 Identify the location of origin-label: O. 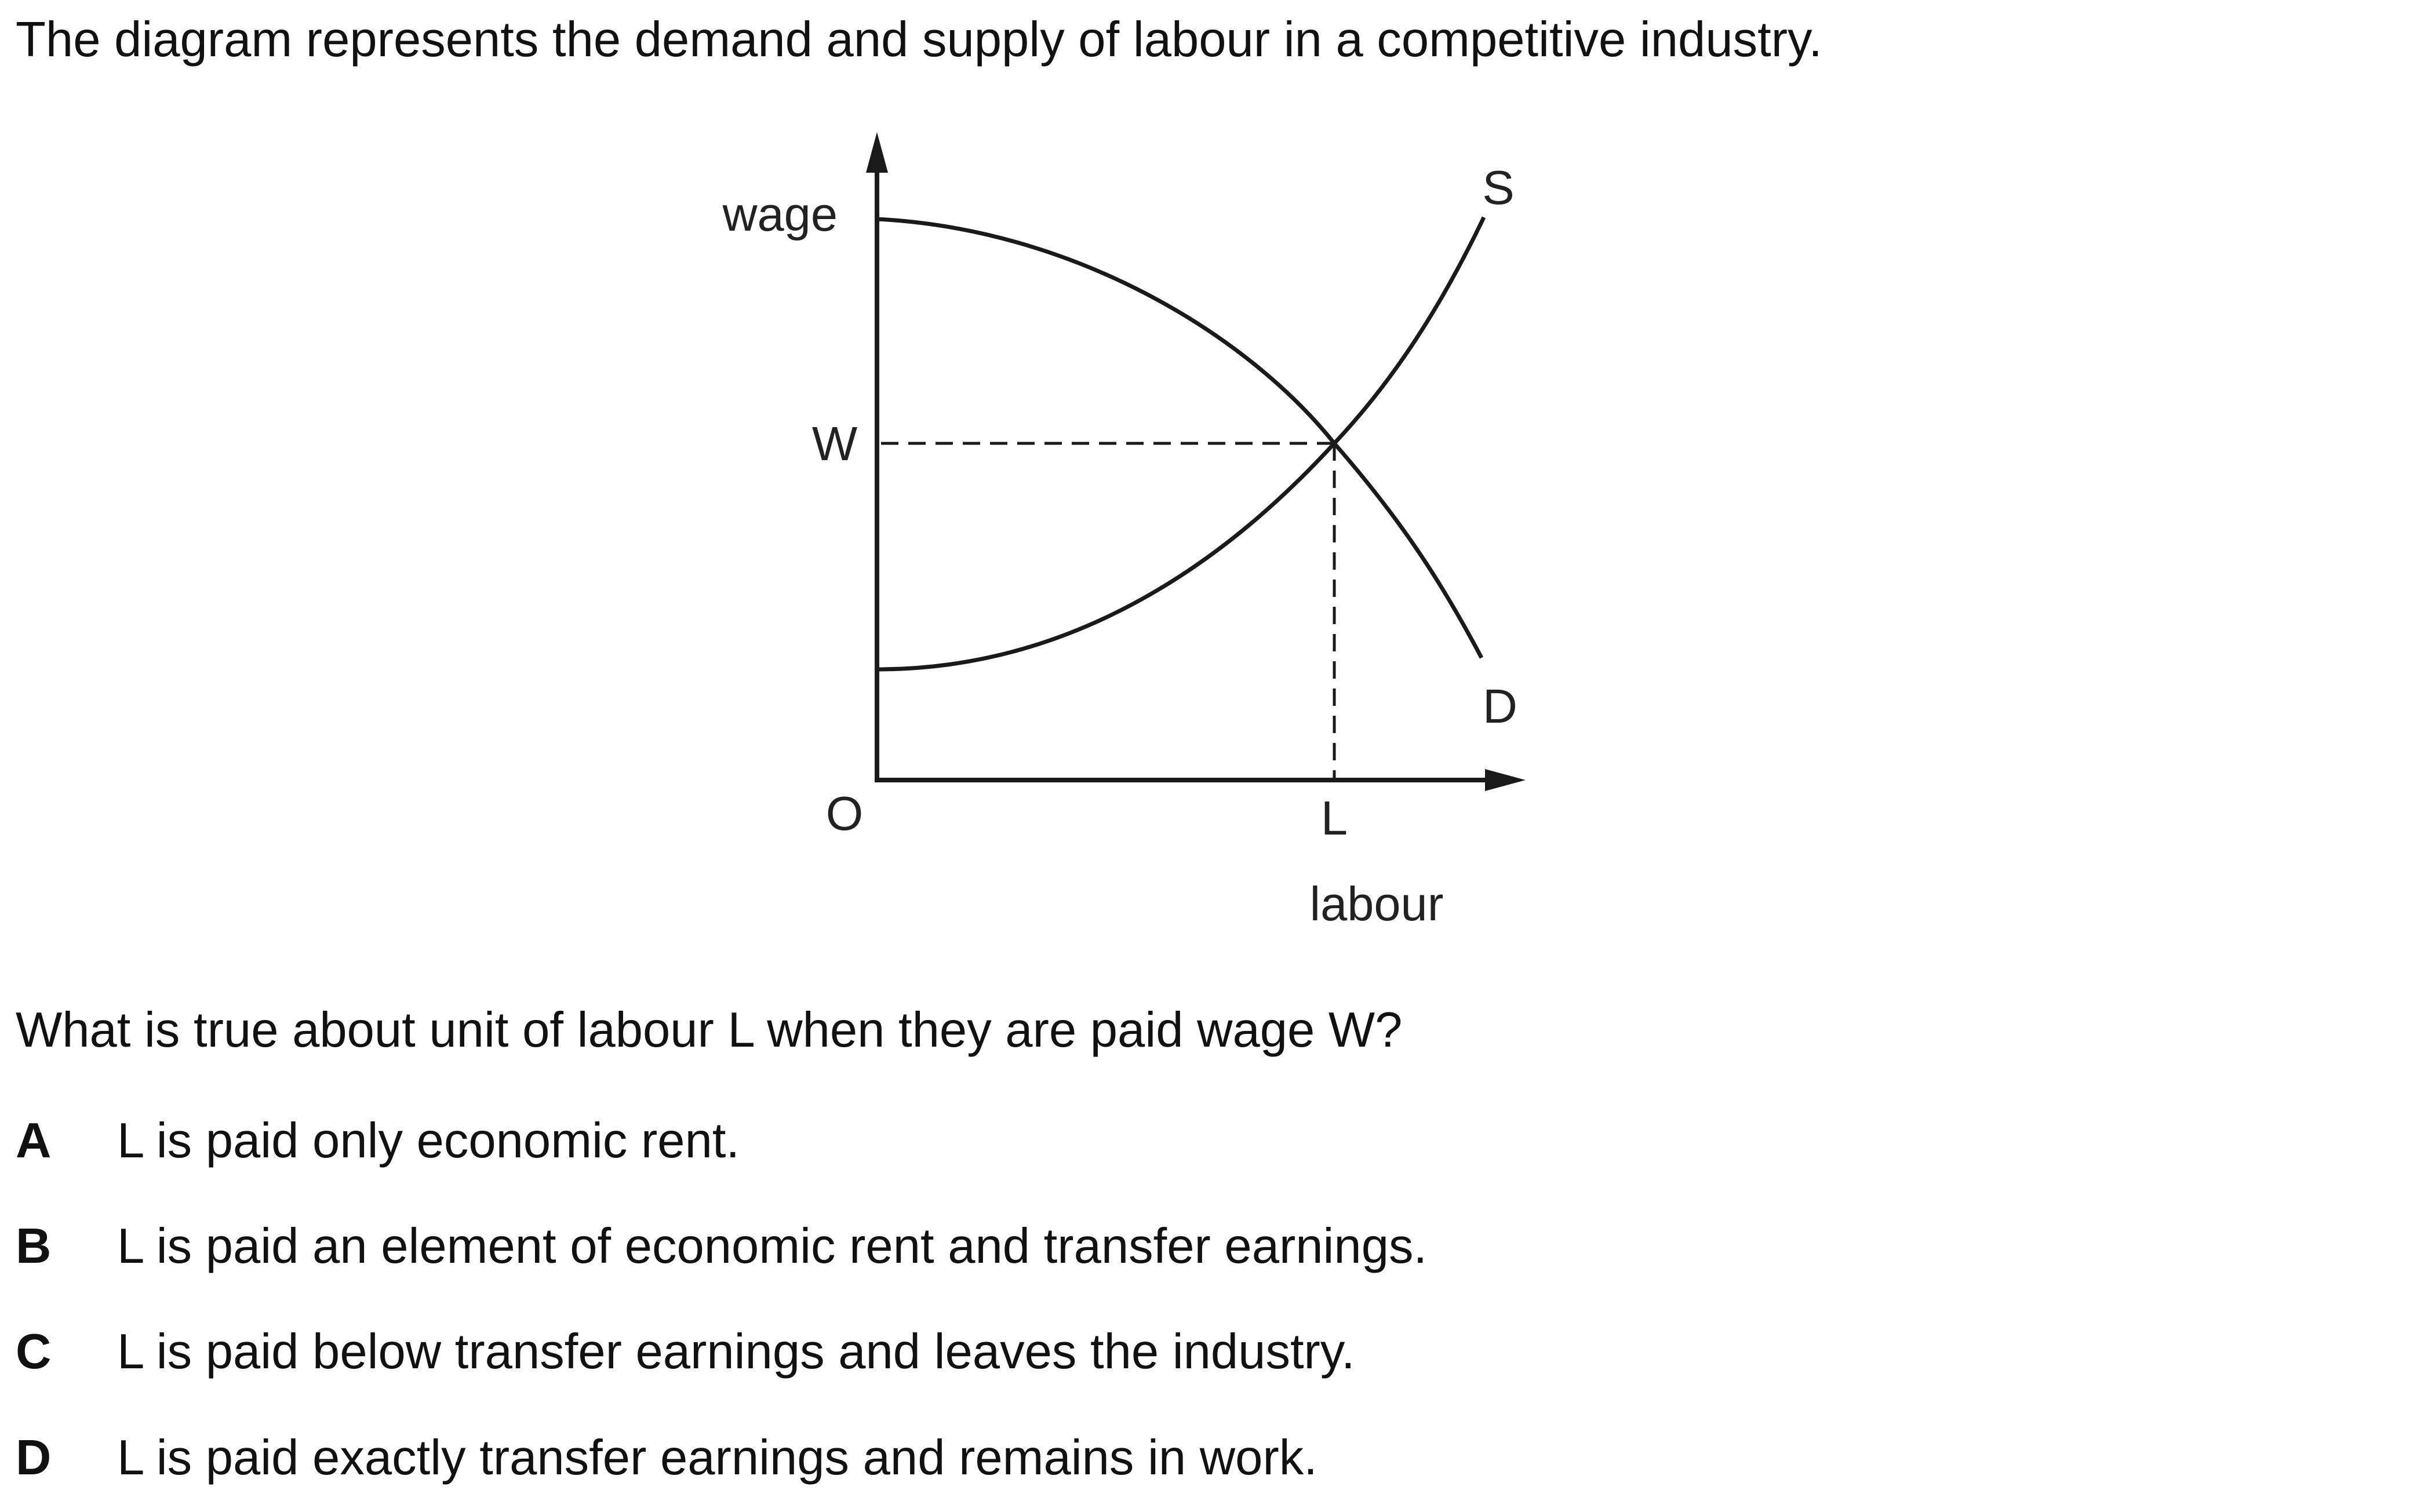
(845, 813).